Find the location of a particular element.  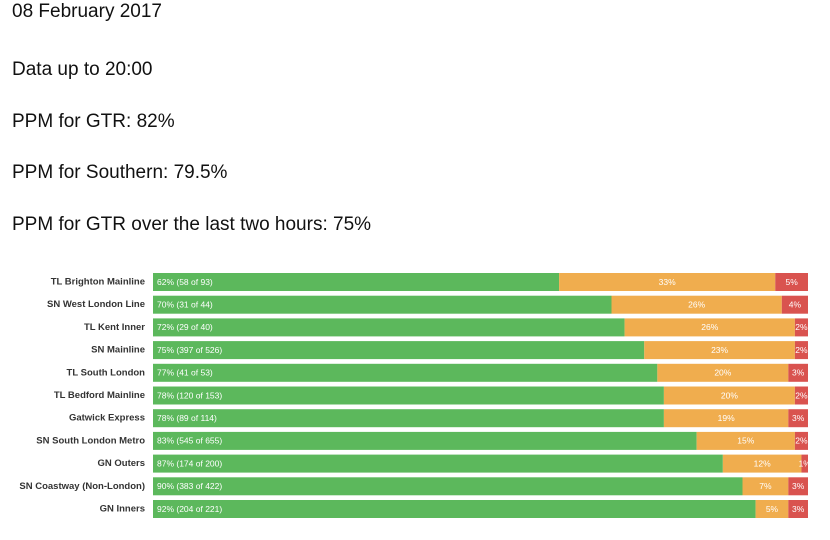

segment-label: 33% is located at coordinates (667, 282).